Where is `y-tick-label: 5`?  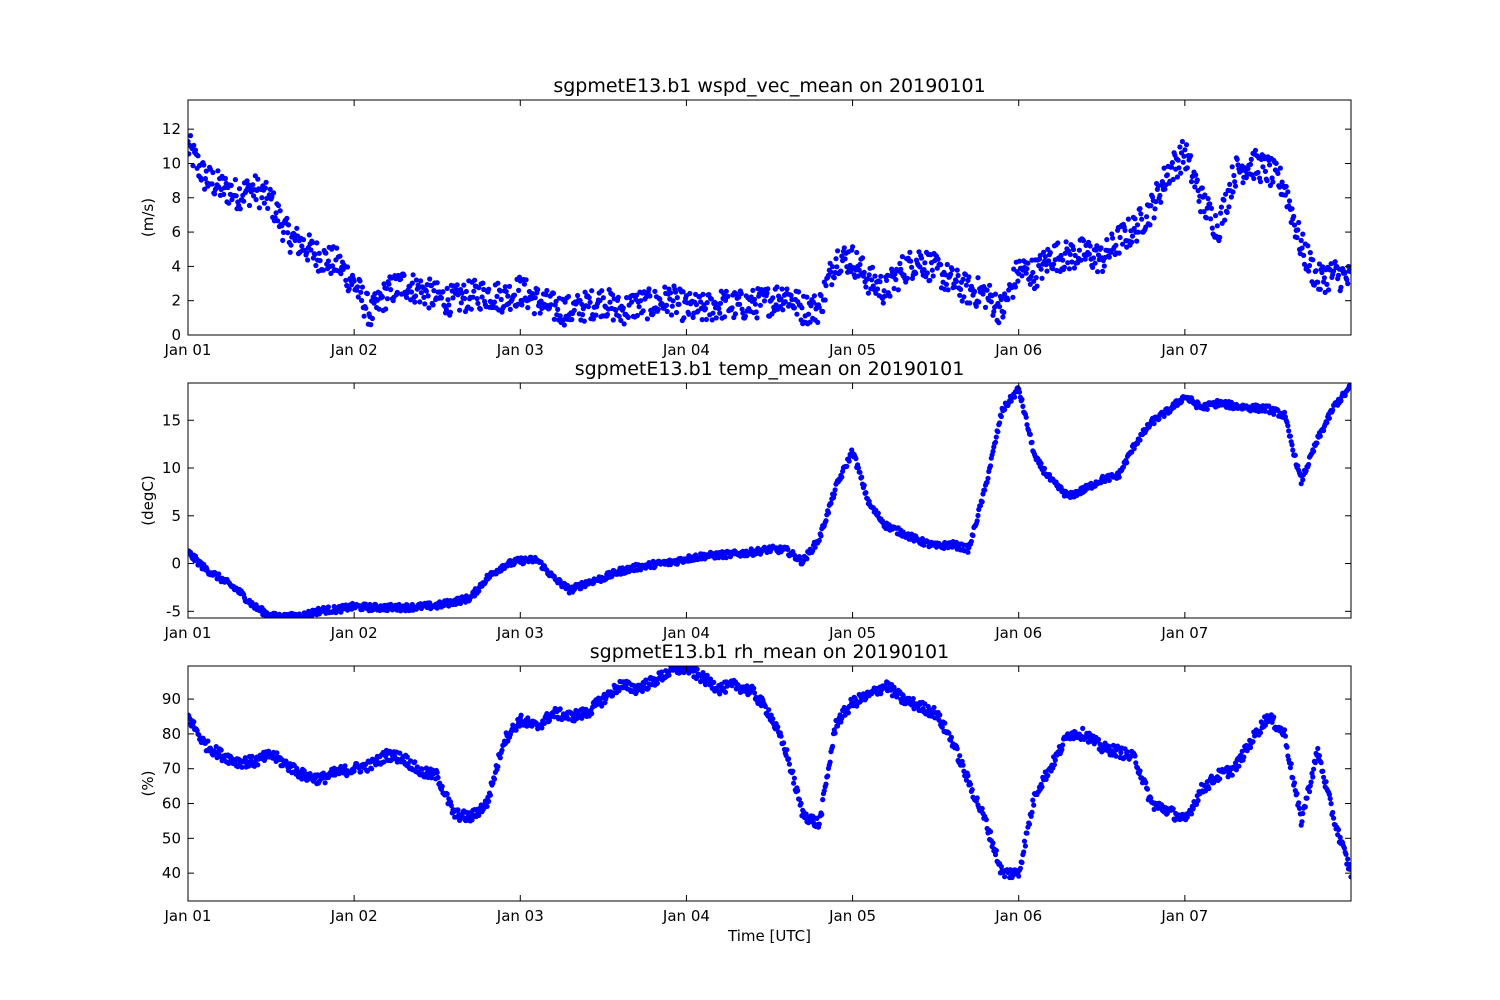 y-tick-label: 5 is located at coordinates (176, 516).